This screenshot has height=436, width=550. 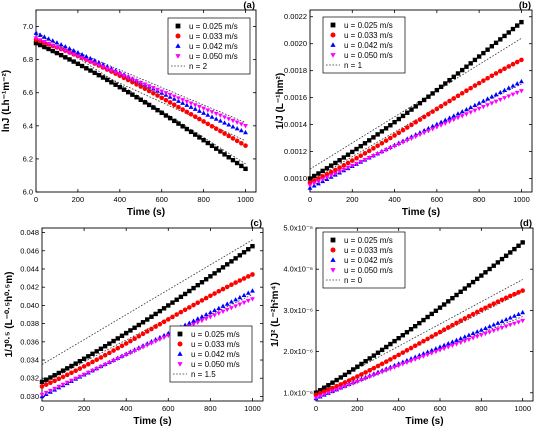 I want to click on y-tick-label: 0.034, so click(x=29, y=360).